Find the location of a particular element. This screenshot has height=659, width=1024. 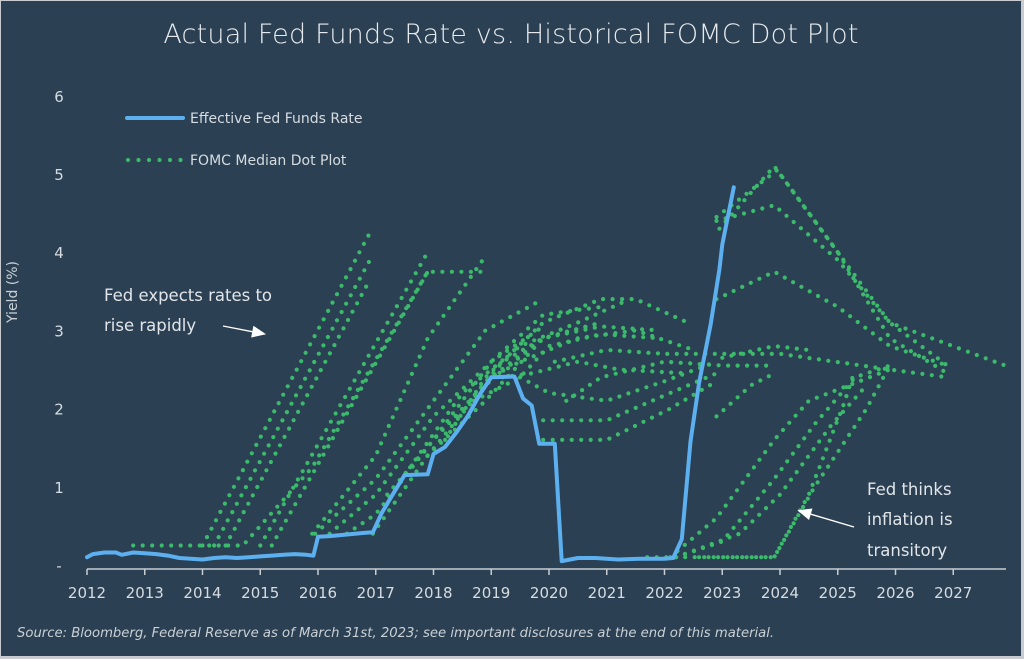

x-tick-label: 2016 is located at coordinates (318, 593).